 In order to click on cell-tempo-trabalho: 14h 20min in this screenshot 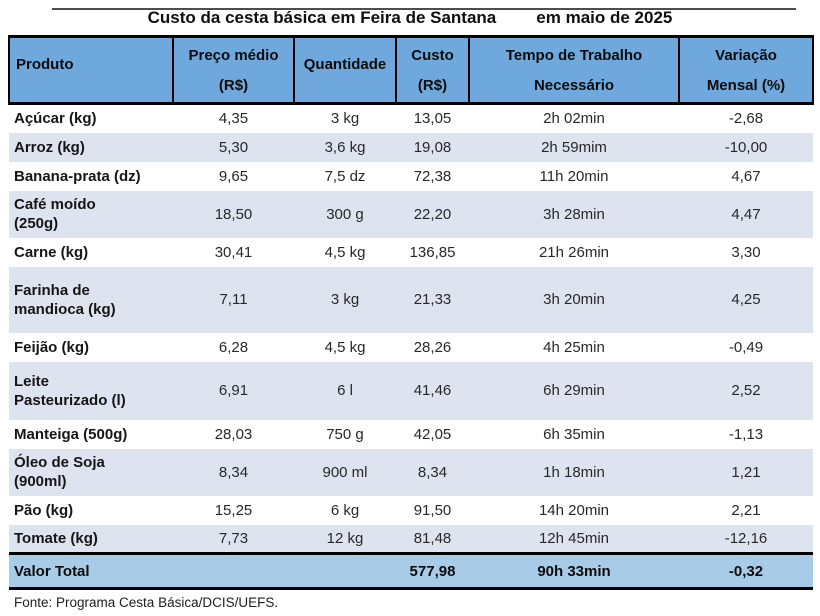, I will do `click(574, 510)`.